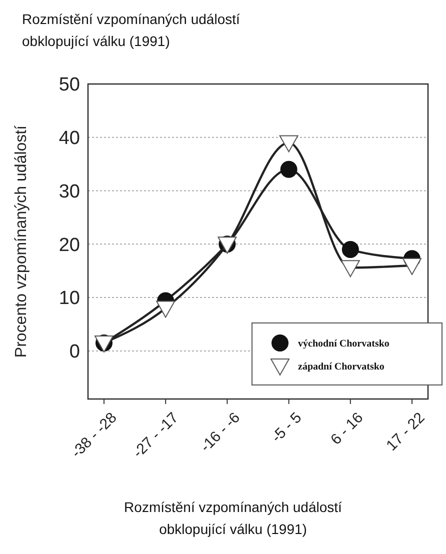 The image size is (446, 554). What do you see at coordinates (21, 241) in the screenshot?
I see `y-axis-title: Procento vzpomínaných událostí` at bounding box center [21, 241].